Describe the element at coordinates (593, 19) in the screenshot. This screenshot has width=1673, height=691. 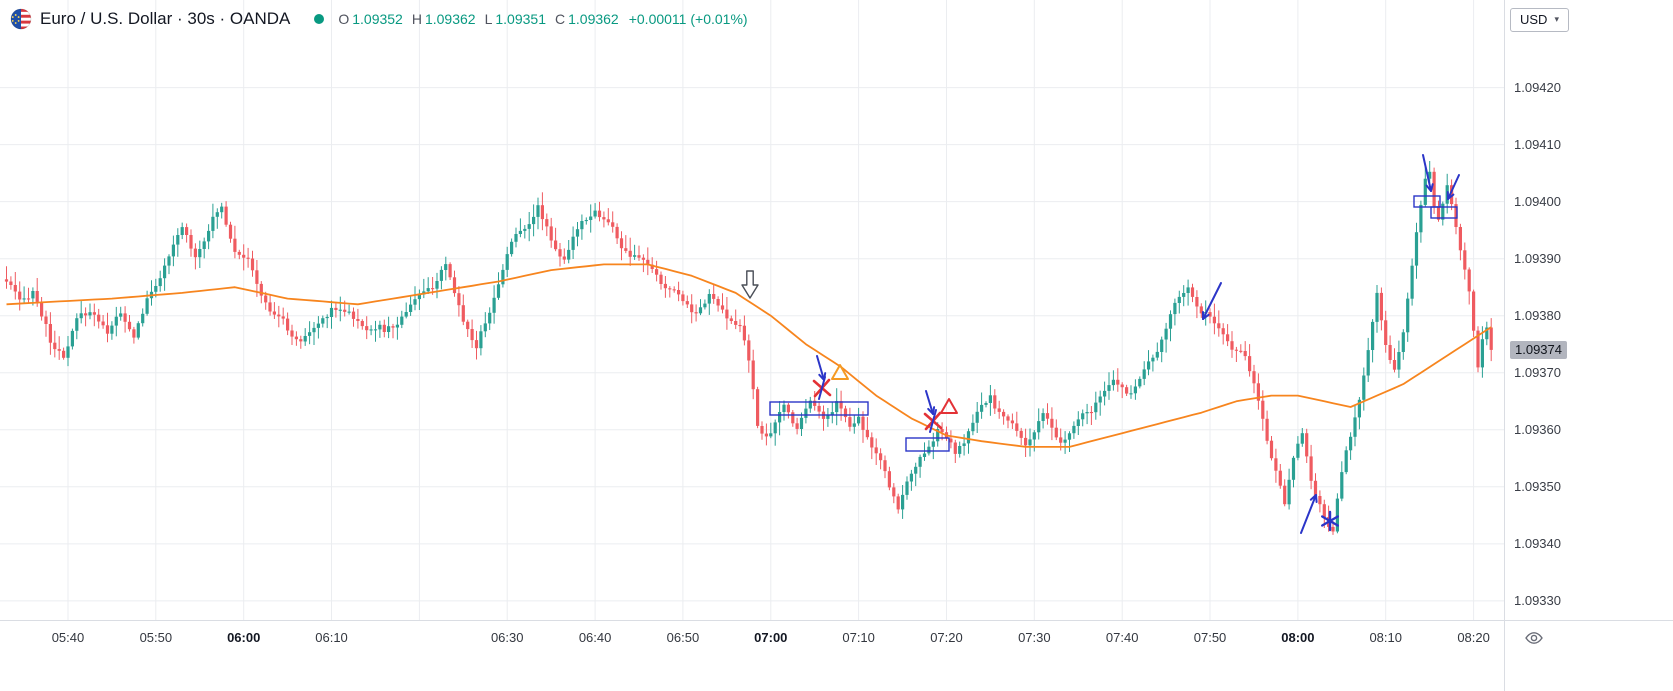
I see `ohlc-close-value: 1.09362` at that location.